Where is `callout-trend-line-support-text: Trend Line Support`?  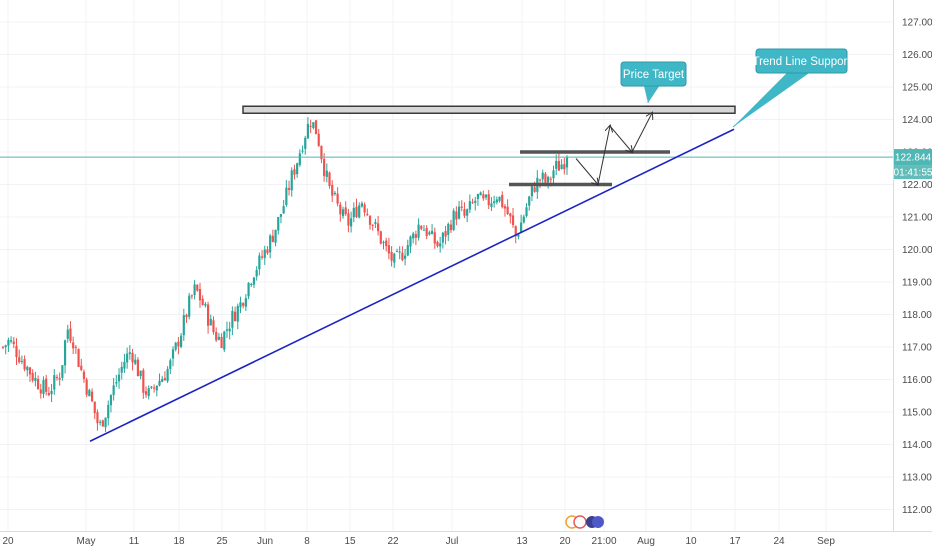
callout-trend-line-support-text: Trend Line Support is located at coordinates (801, 62).